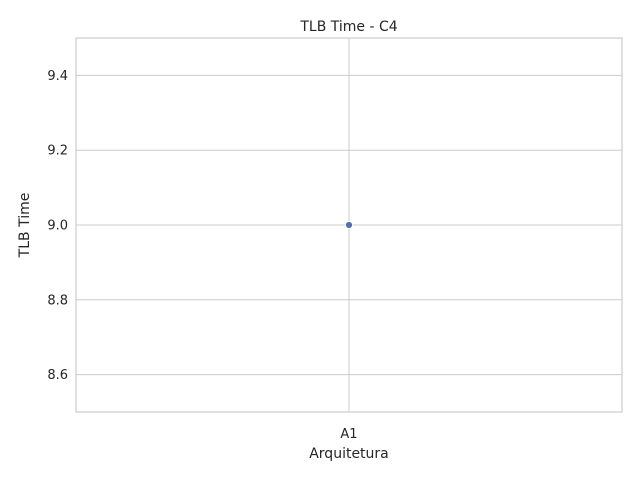 Image resolution: width=640 pixels, height=480 pixels. I want to click on y-tick-label: 8.6, so click(57, 375).